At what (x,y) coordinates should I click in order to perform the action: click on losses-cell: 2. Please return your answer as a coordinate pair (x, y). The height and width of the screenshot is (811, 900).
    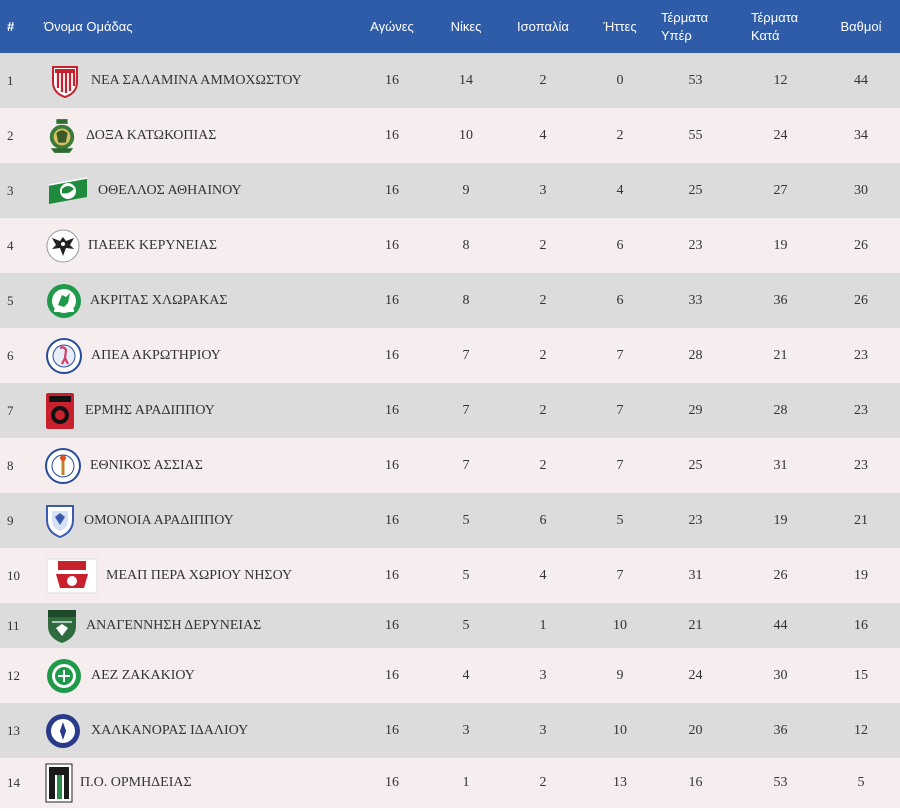
    Looking at the image, I should click on (620, 135).